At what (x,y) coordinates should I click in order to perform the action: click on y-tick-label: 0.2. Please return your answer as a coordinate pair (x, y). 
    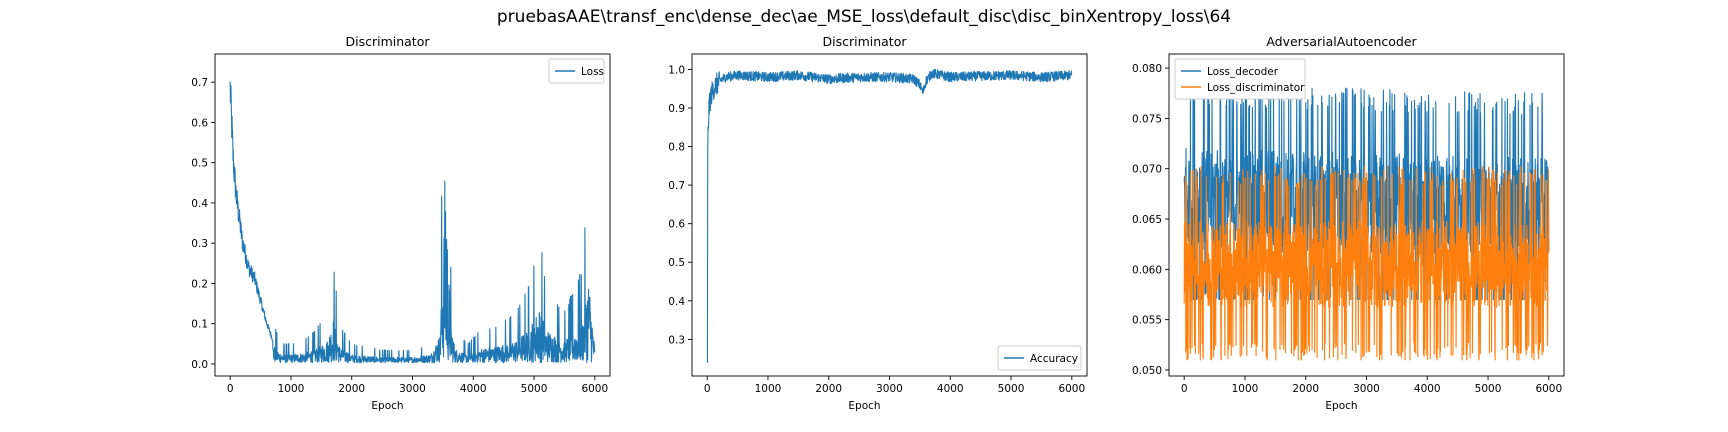
    Looking at the image, I should click on (199, 284).